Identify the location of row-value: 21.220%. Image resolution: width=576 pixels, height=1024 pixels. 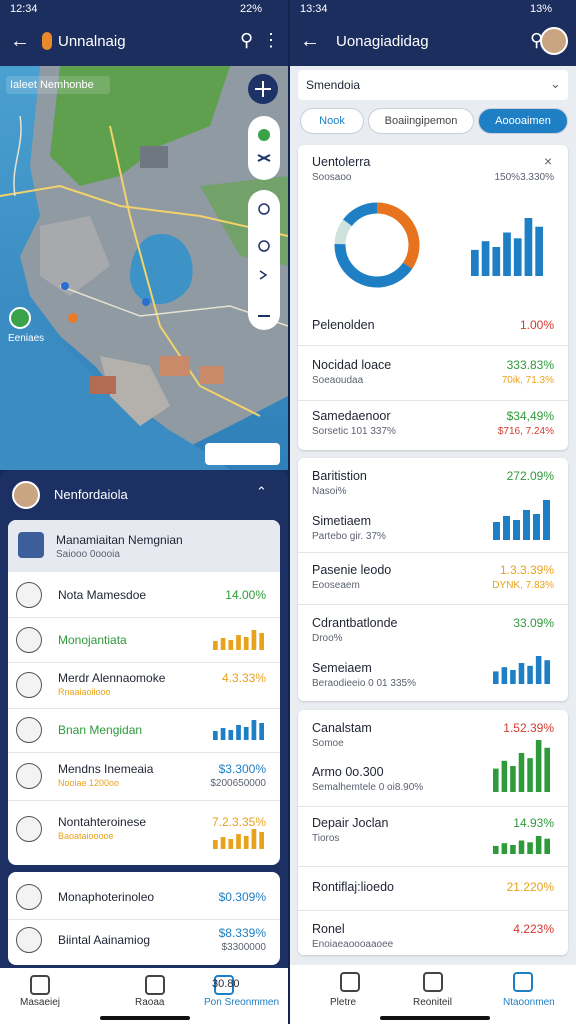
(530, 887).